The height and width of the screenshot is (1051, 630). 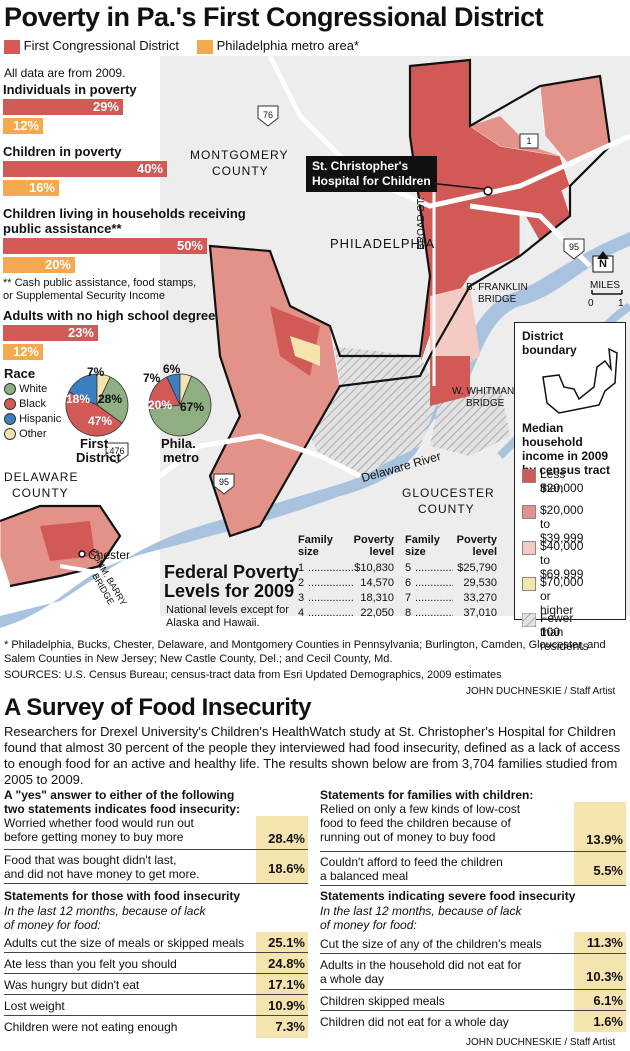 I want to click on survey-row-text: Was hungry but didn't eat, so click(x=72, y=985).